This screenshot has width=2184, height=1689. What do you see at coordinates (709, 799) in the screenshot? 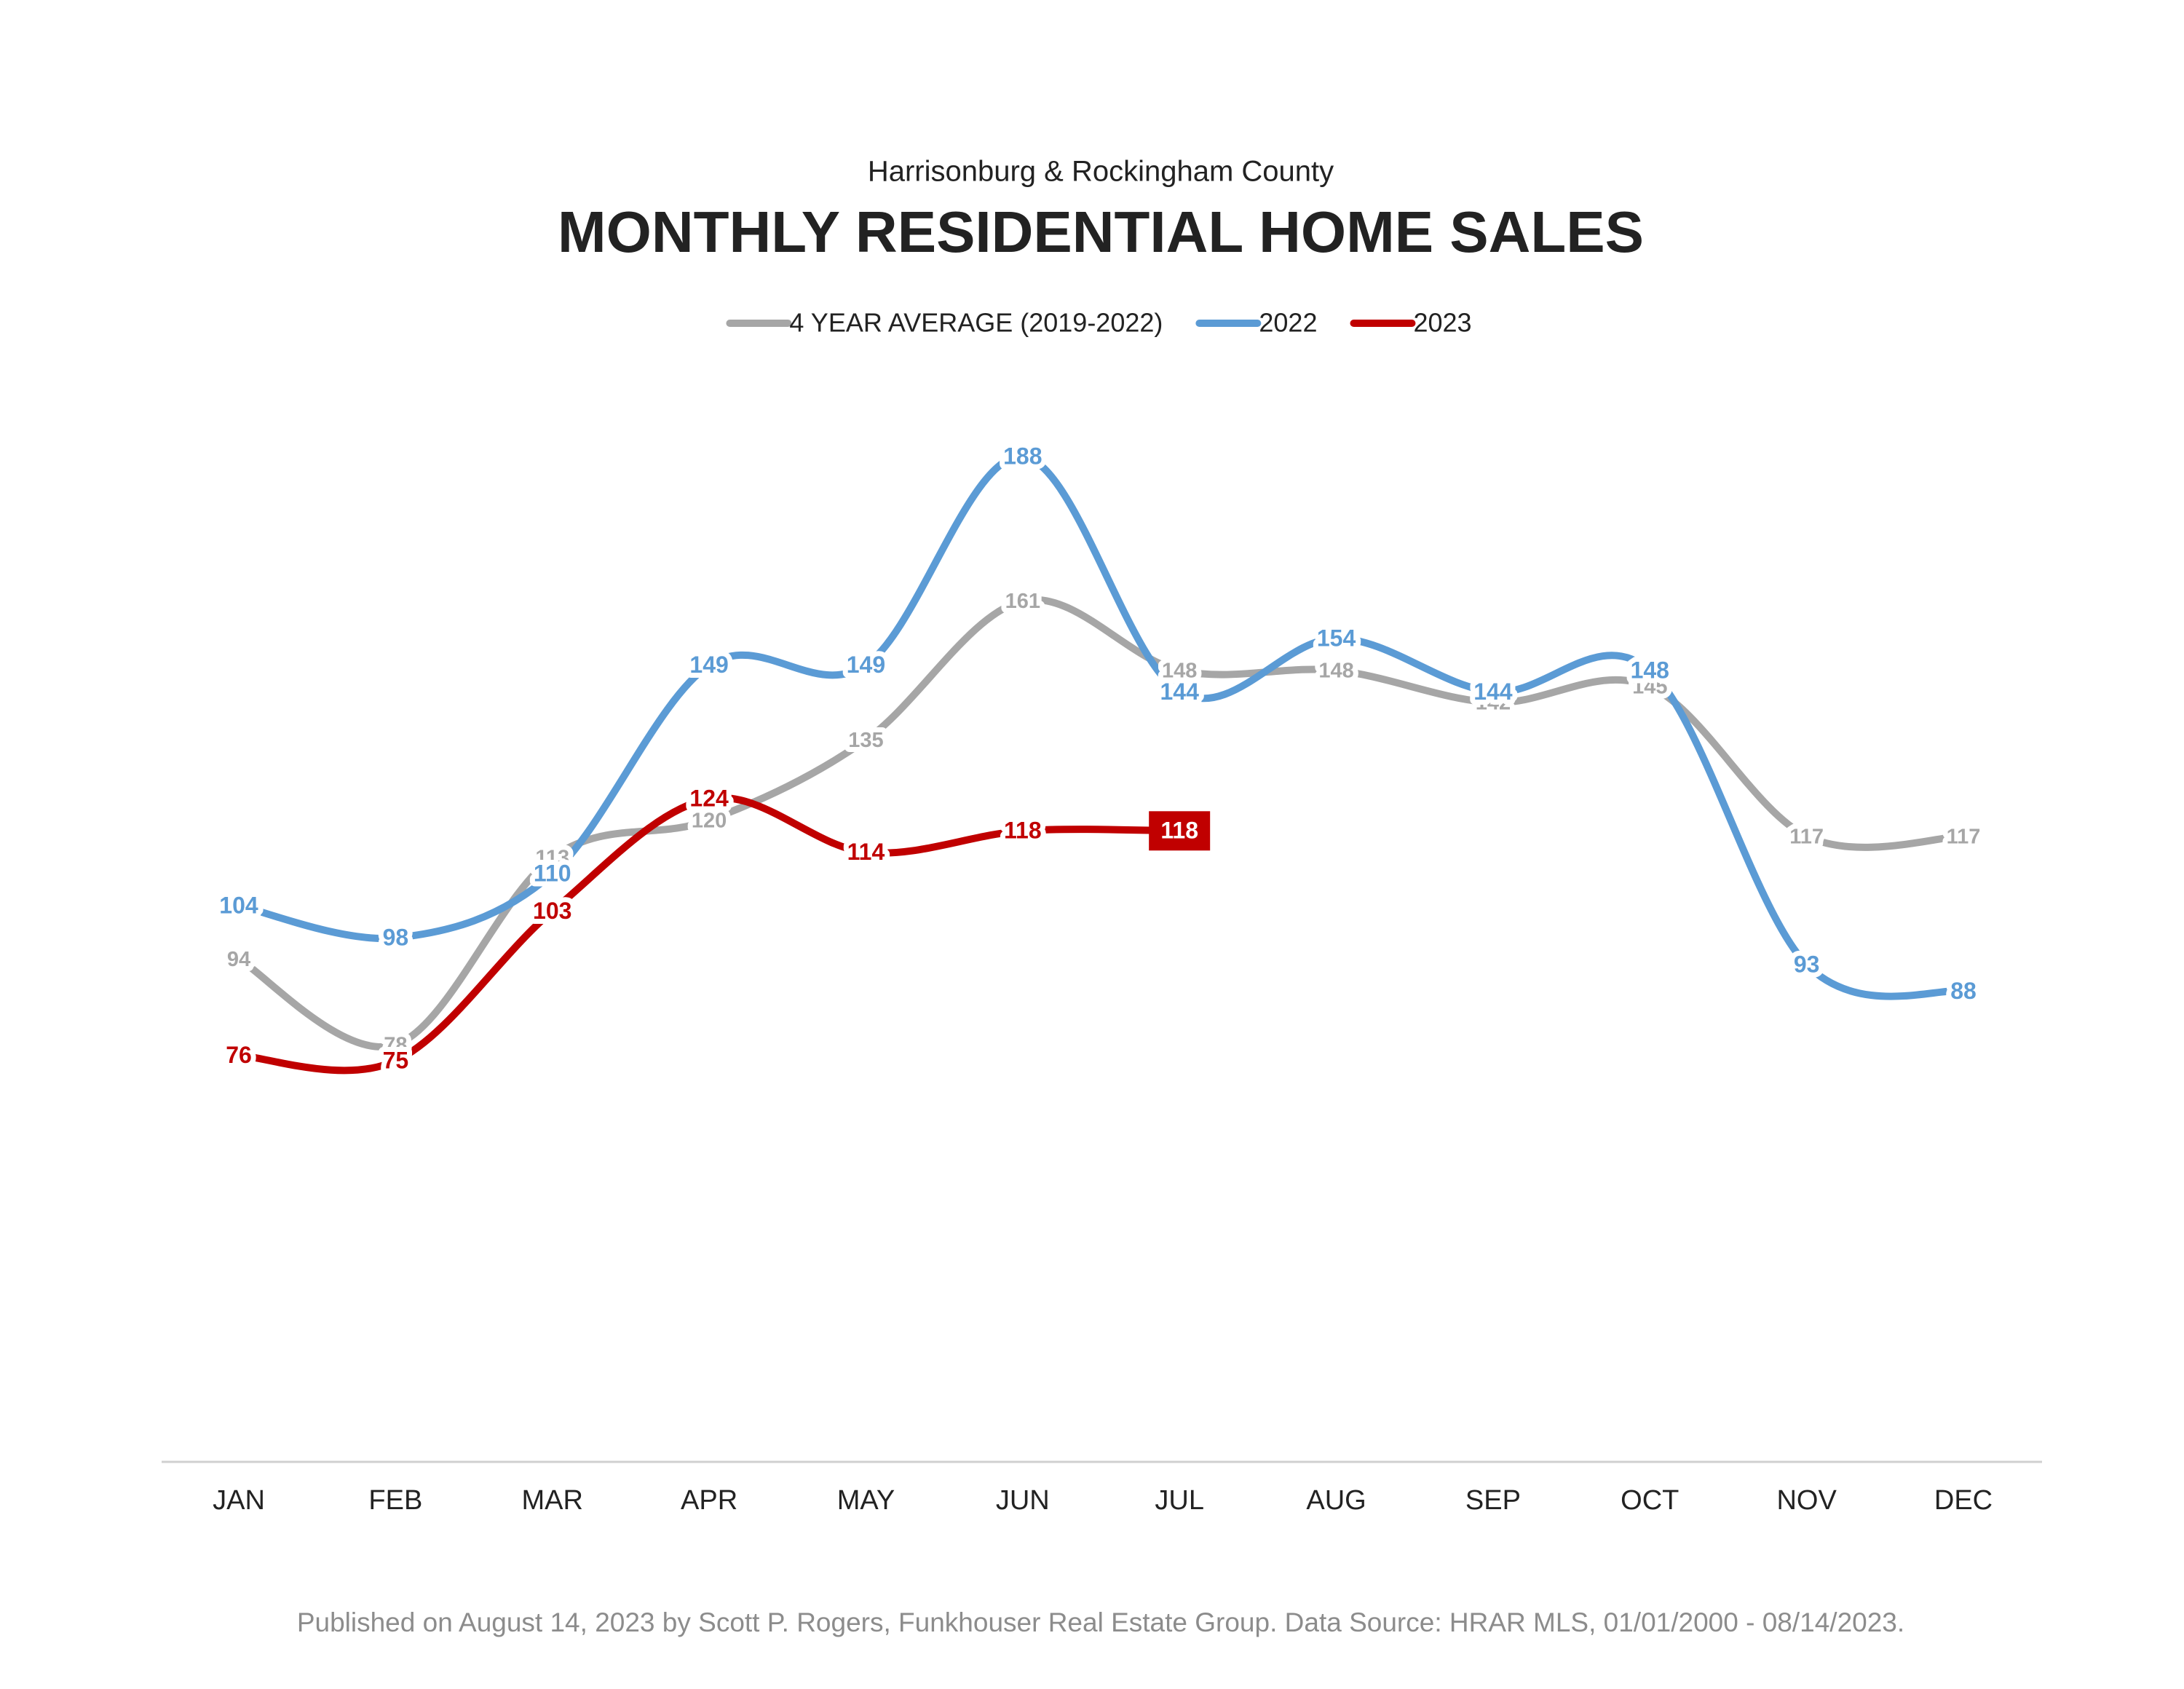
I see `data-label: 124` at bounding box center [709, 799].